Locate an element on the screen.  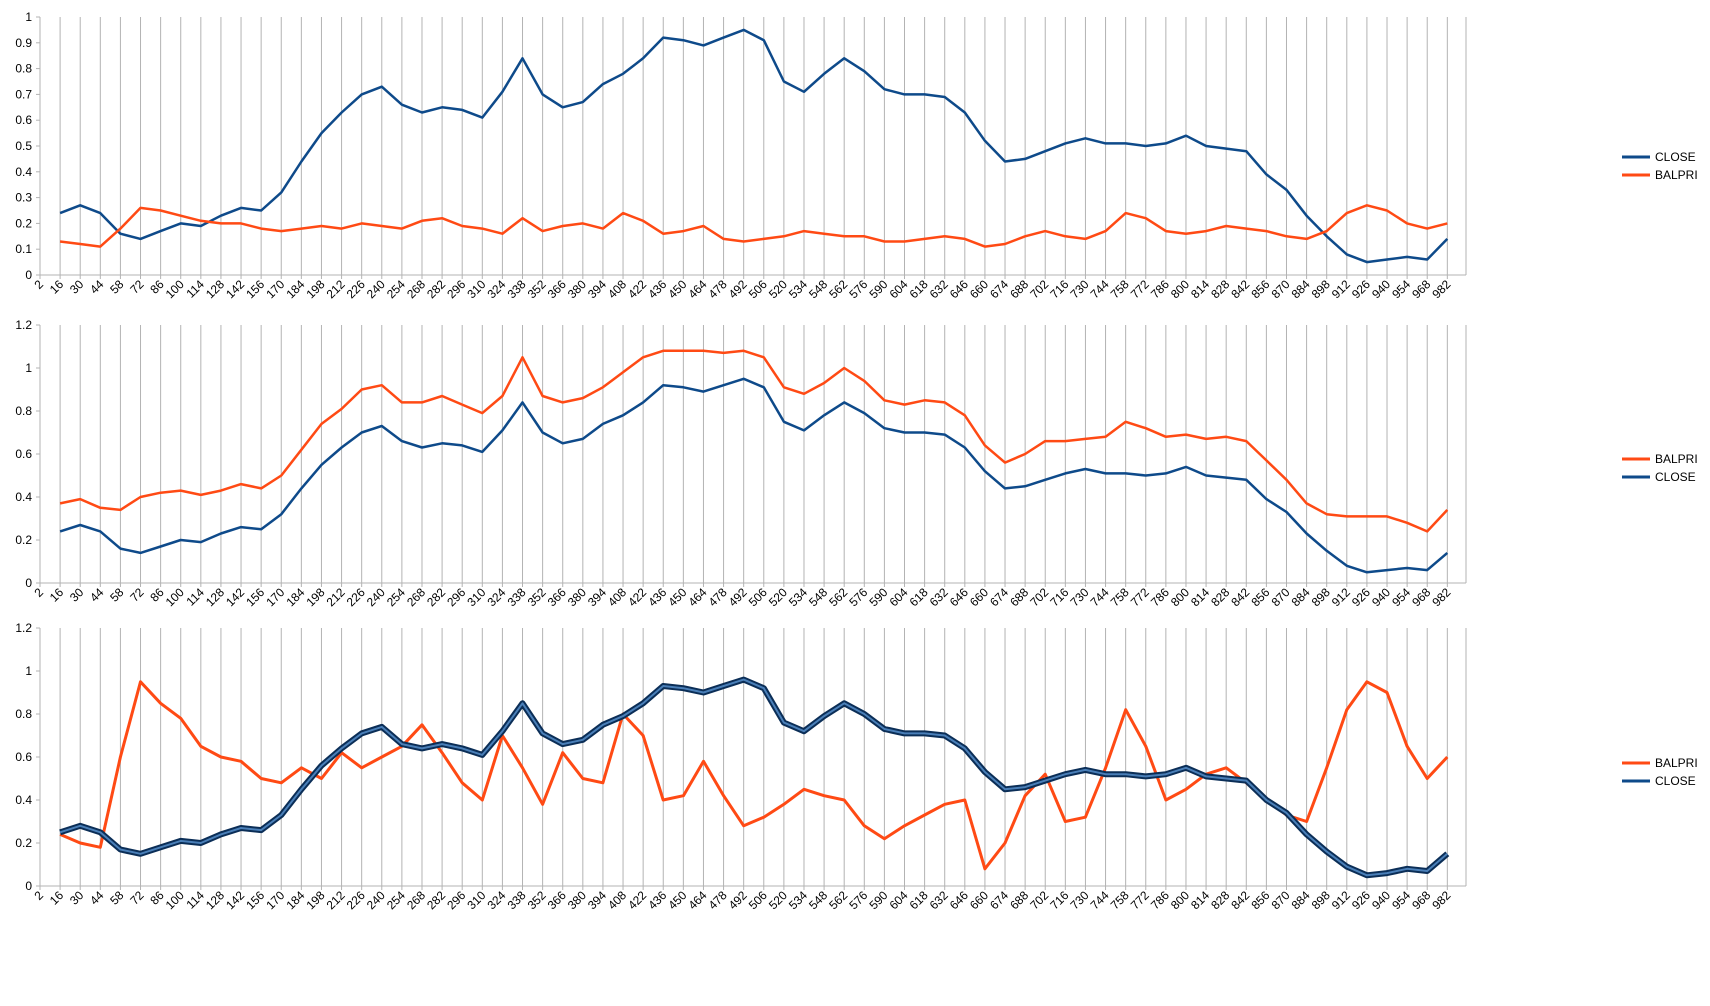
x-tick-label: 842 is located at coordinates (1240, 289).